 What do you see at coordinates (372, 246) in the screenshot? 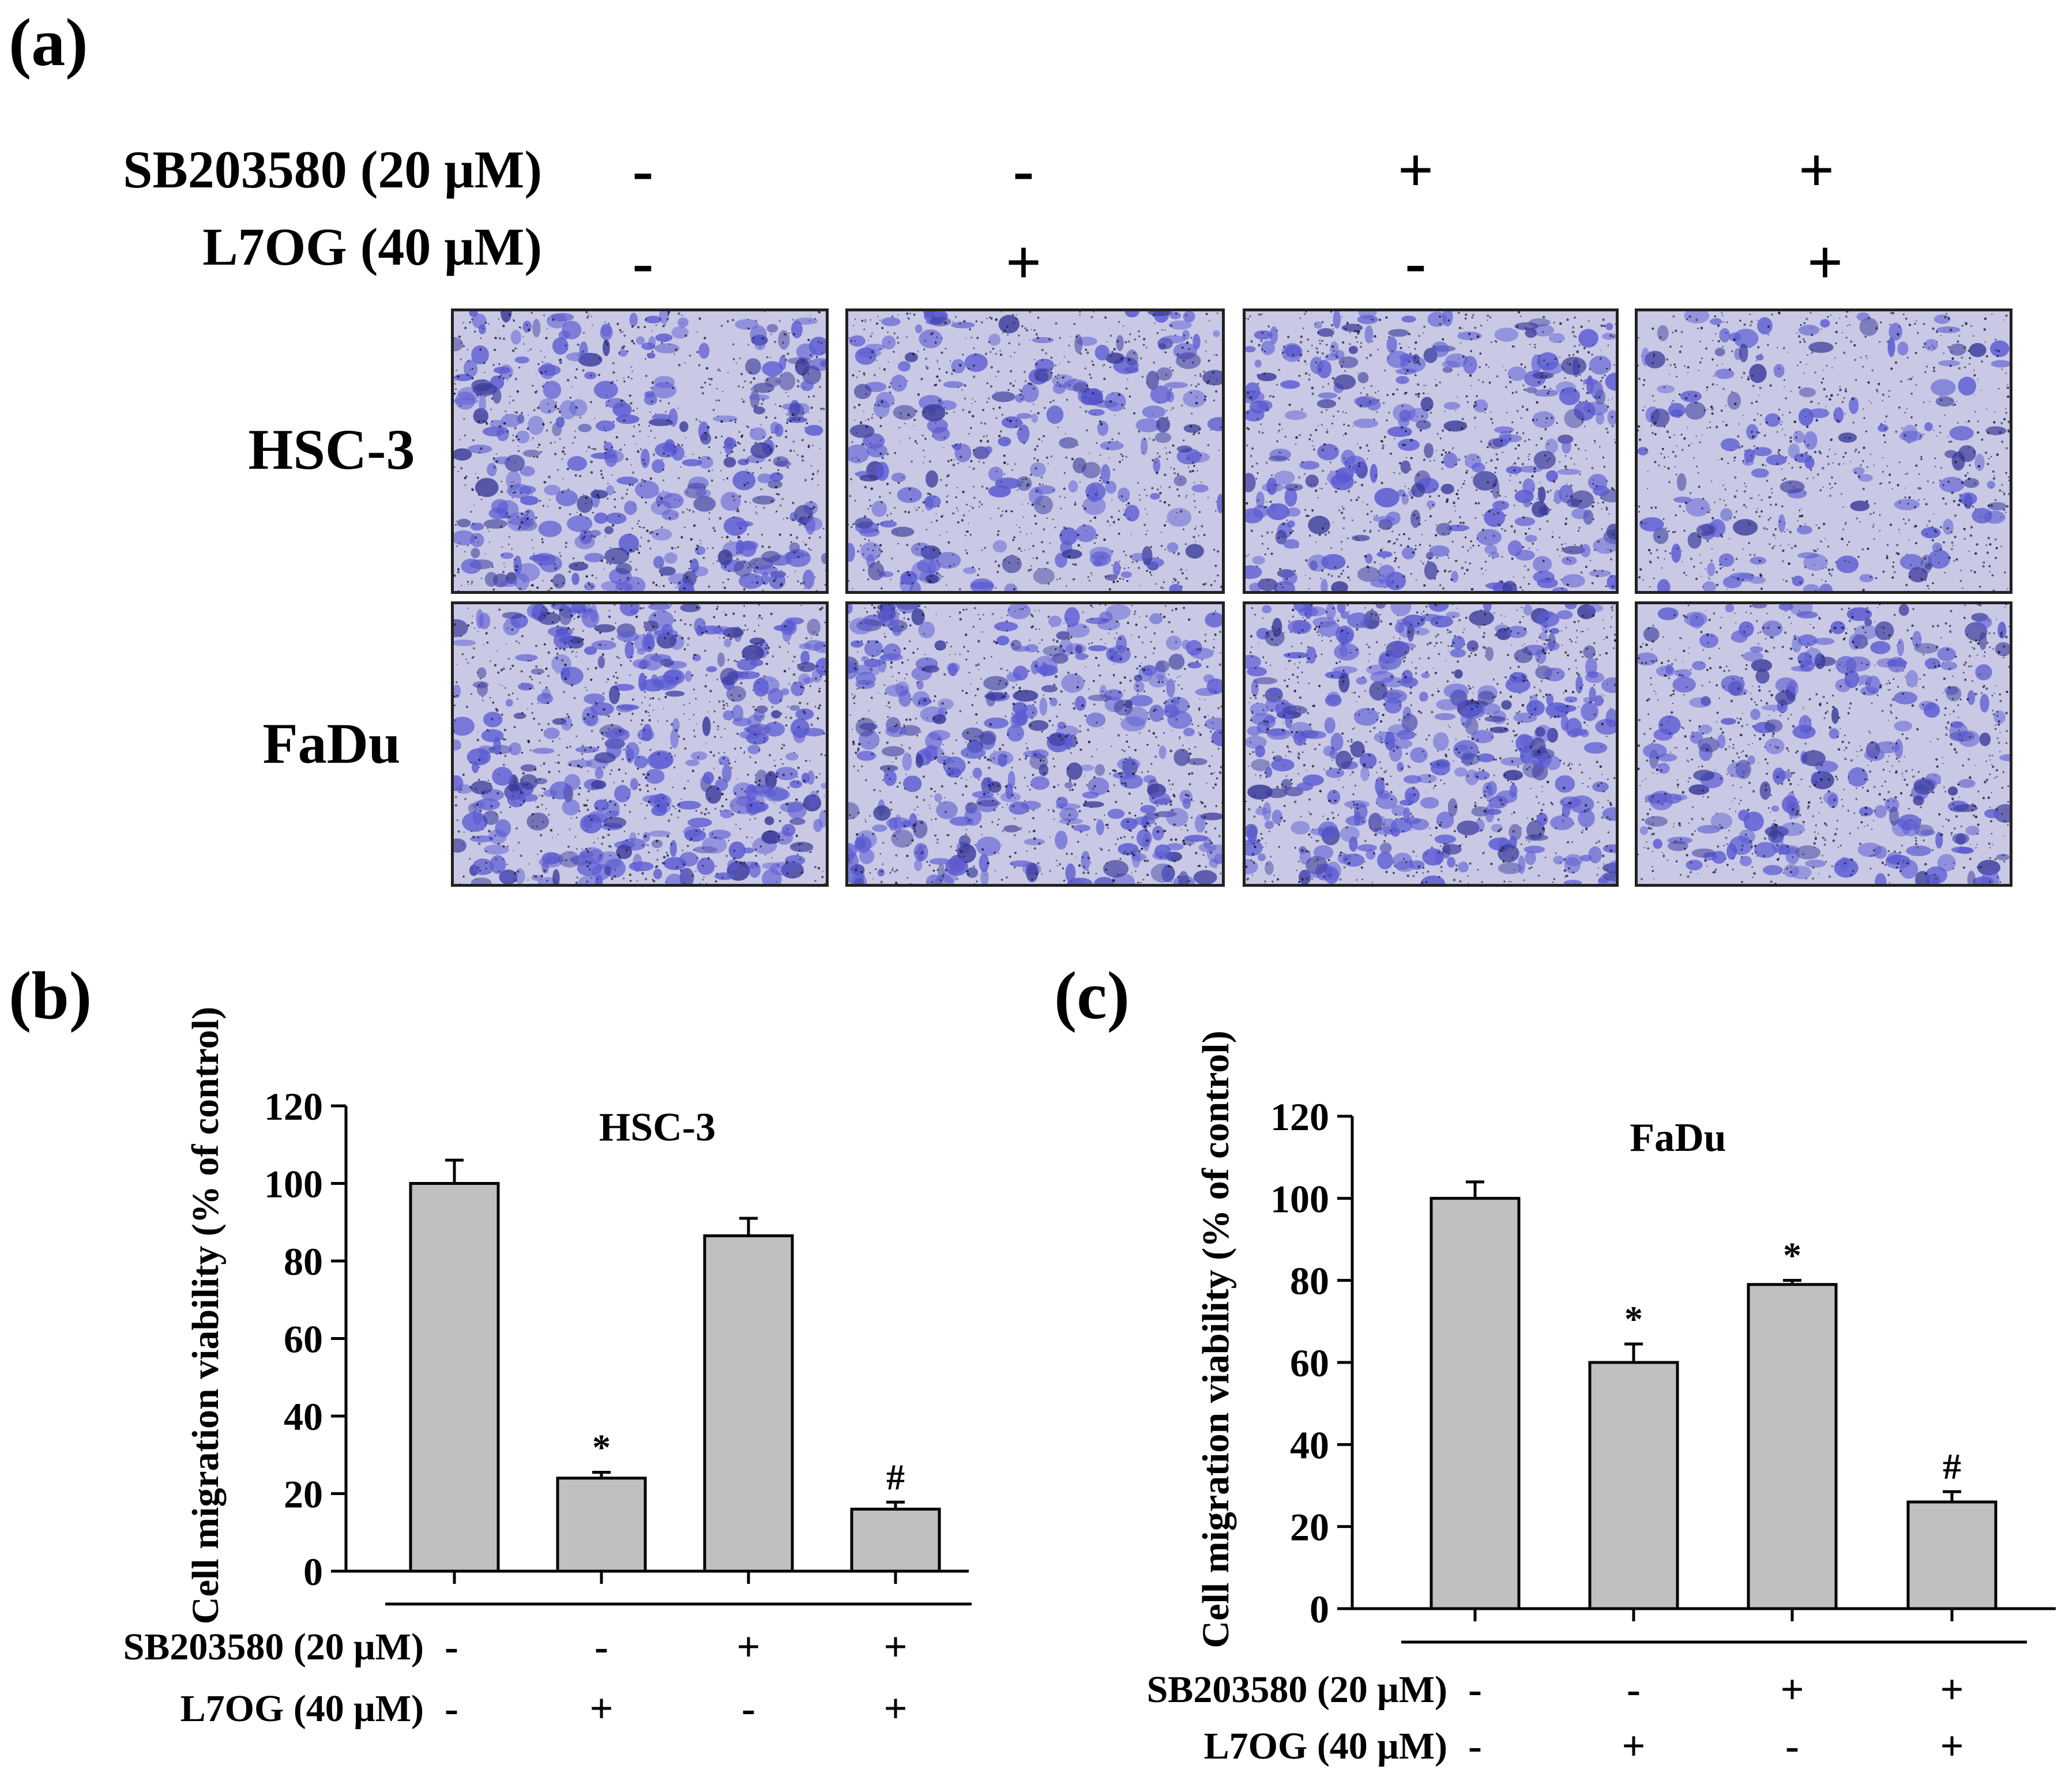
I see `panel-a-l7og-label: L7OG (40 μM)` at bounding box center [372, 246].